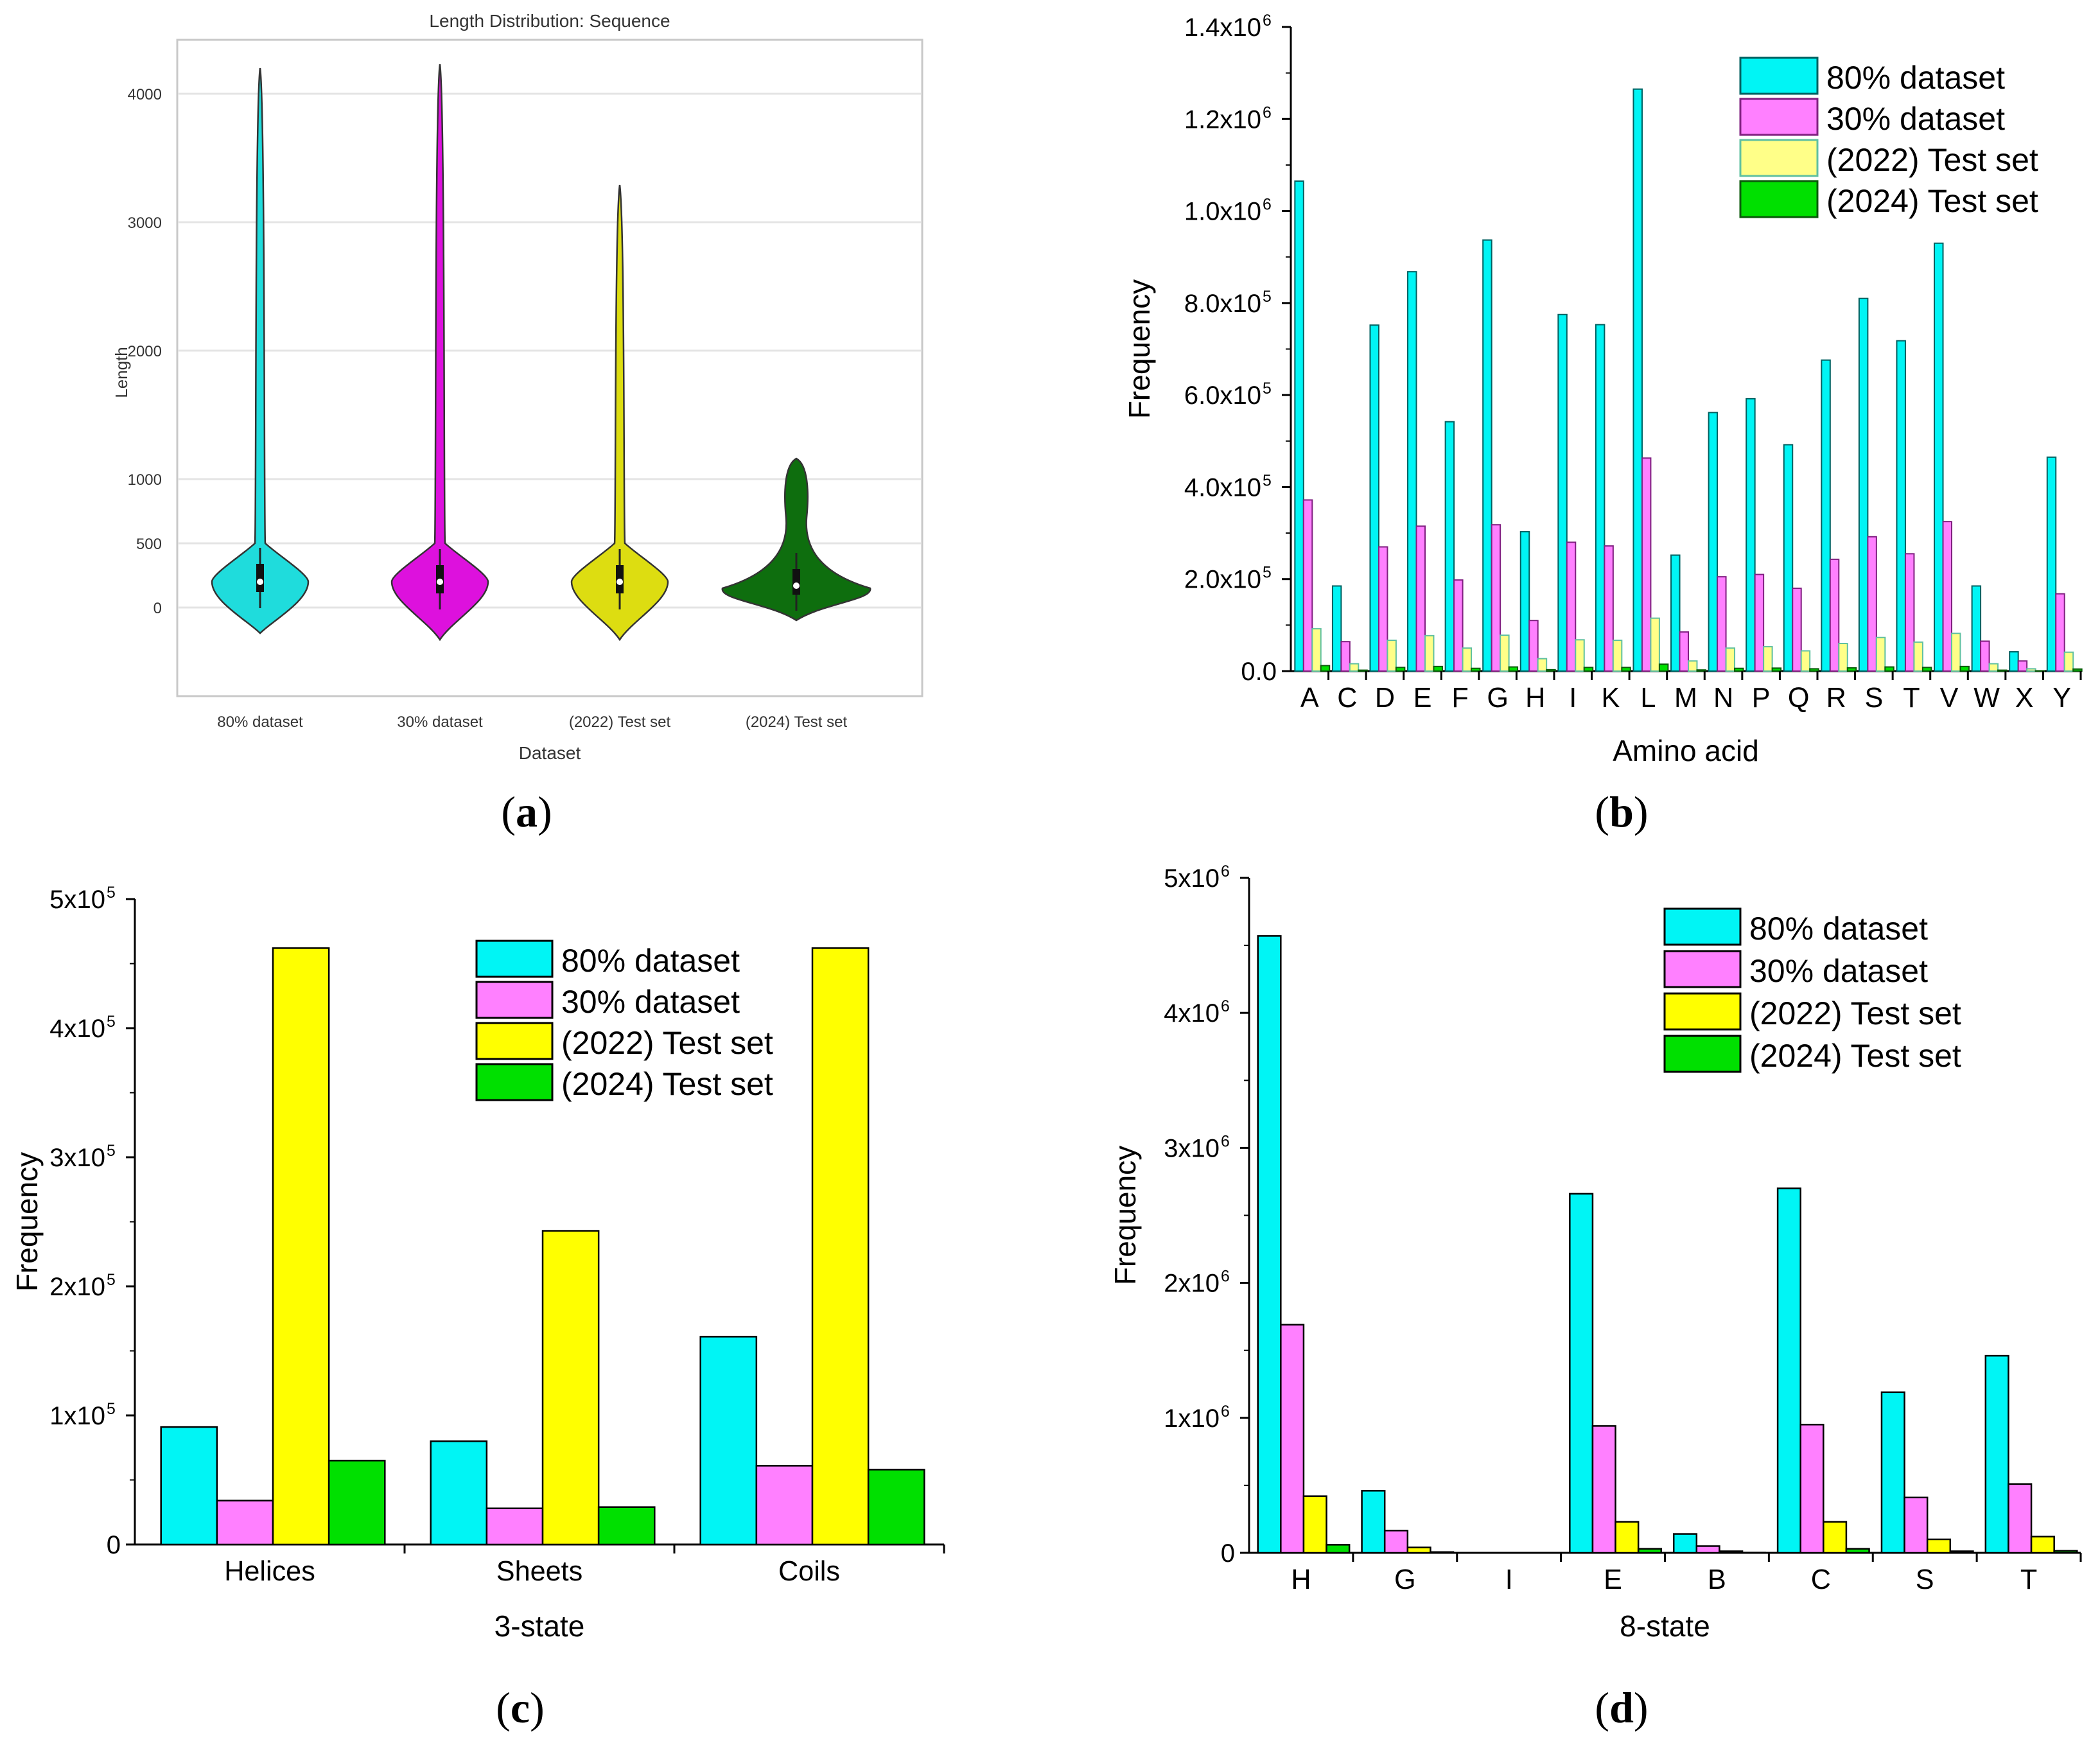 The width and height of the screenshot is (2100, 1741). What do you see at coordinates (1222, 487) in the screenshot?
I see `y-tick-label: 4.0x10` at bounding box center [1222, 487].